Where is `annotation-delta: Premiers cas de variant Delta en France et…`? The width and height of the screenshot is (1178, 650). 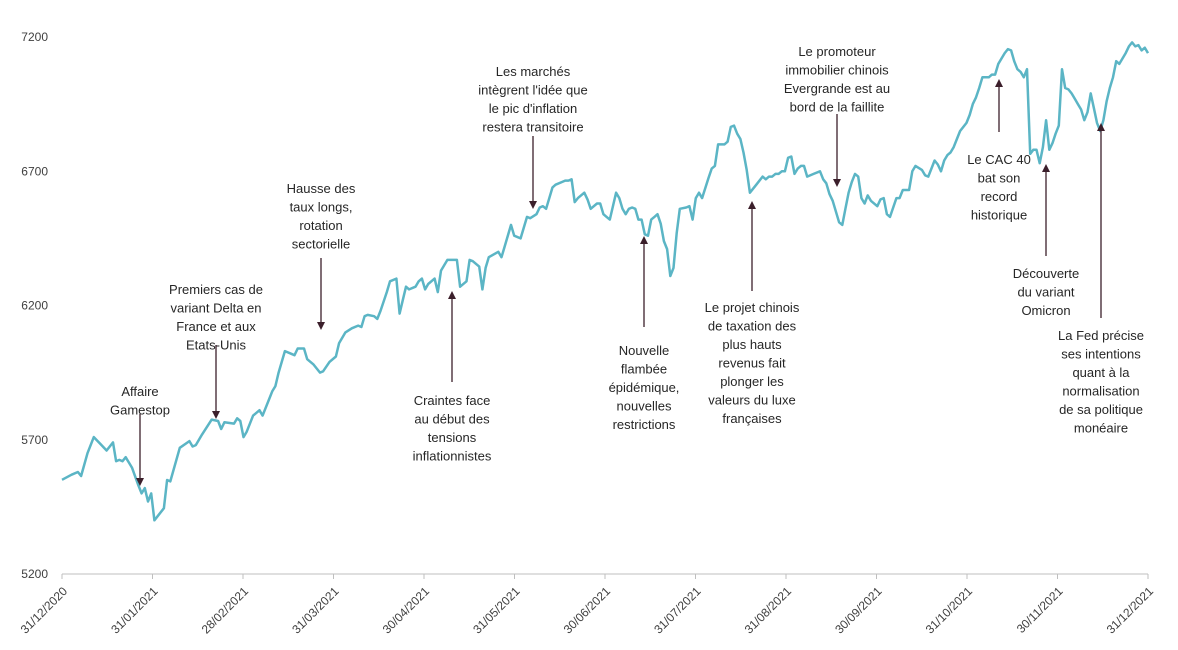 annotation-delta: Premiers cas de variant Delta en France et… is located at coordinates (216, 350).